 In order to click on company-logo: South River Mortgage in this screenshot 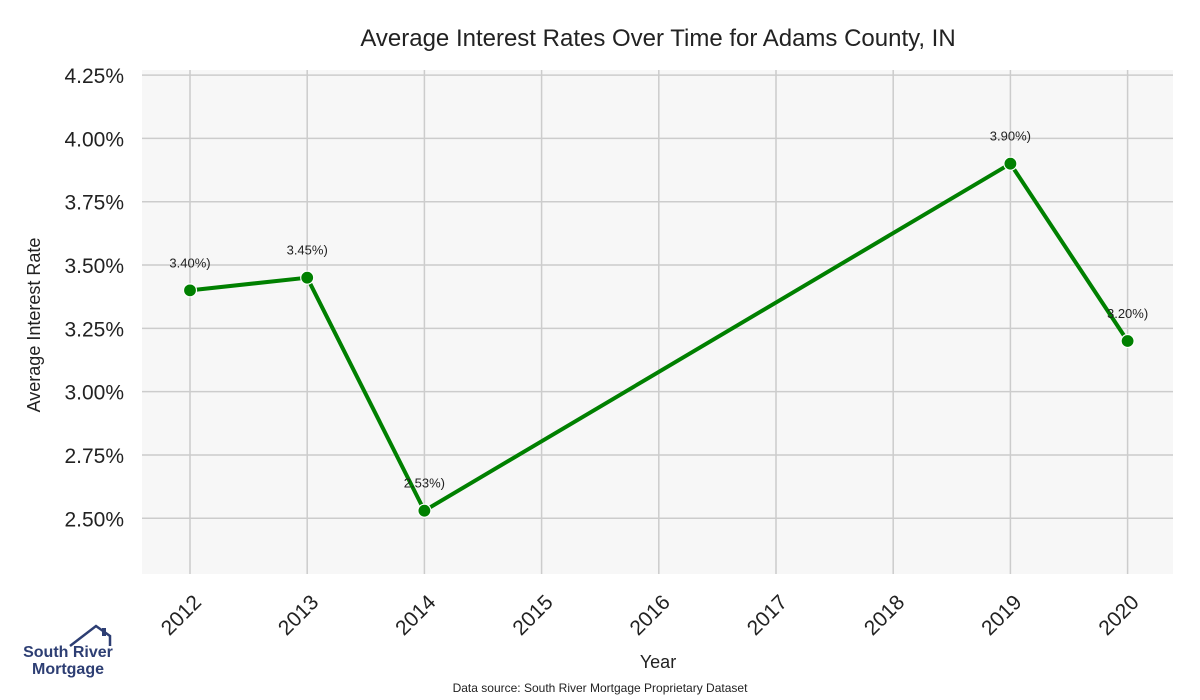, I will do `click(68, 653)`.